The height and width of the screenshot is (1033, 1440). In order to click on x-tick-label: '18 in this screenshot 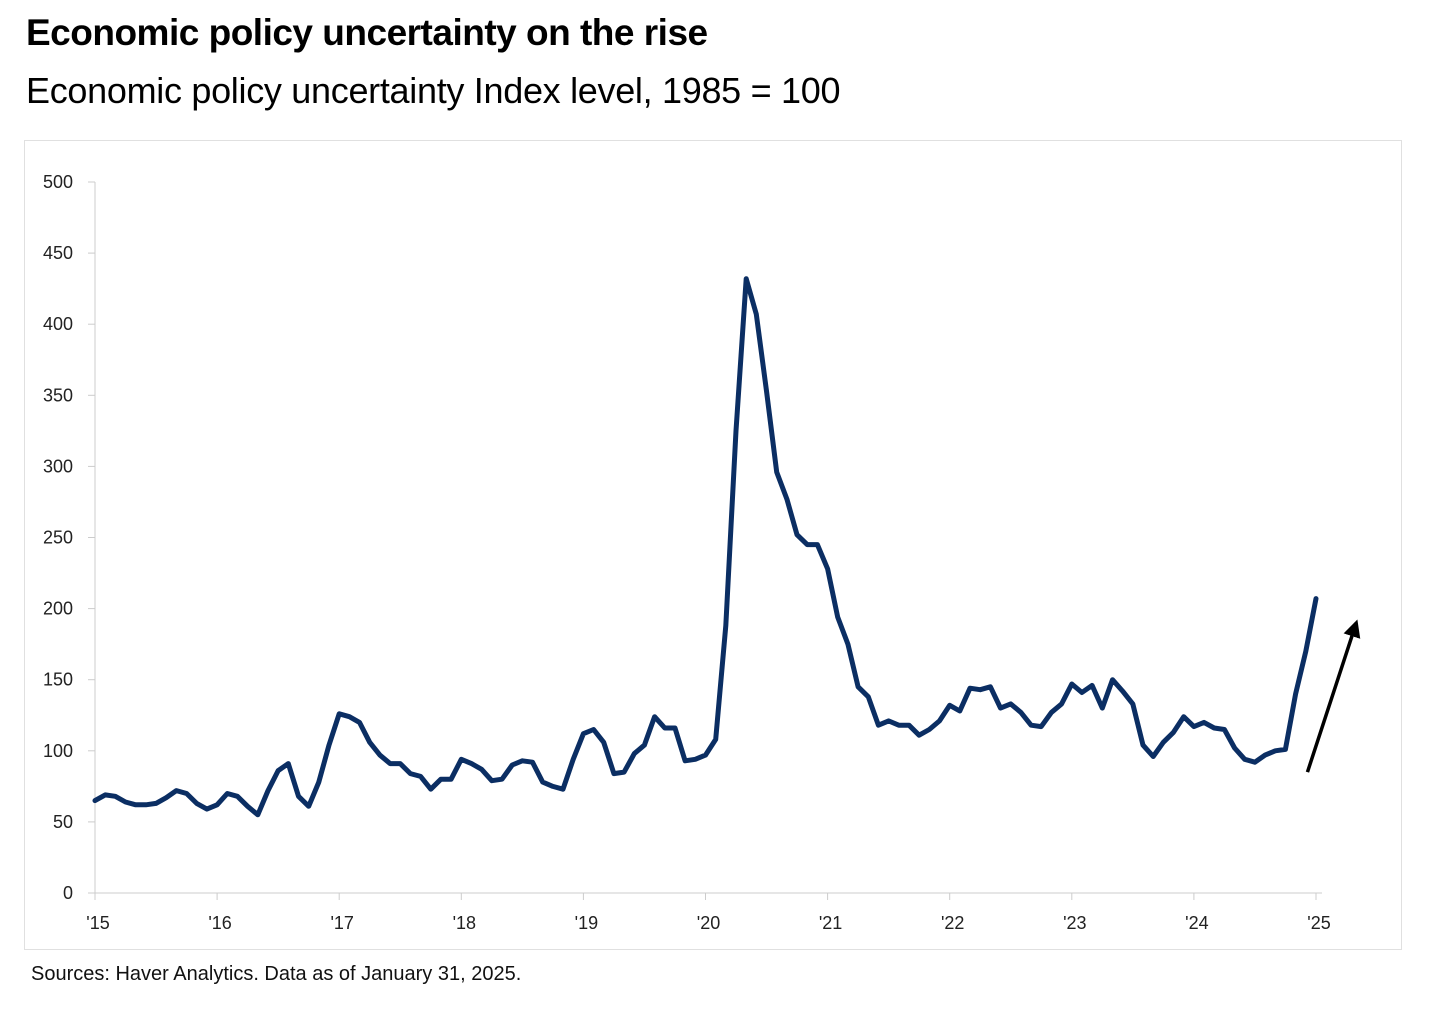, I will do `click(464, 923)`.